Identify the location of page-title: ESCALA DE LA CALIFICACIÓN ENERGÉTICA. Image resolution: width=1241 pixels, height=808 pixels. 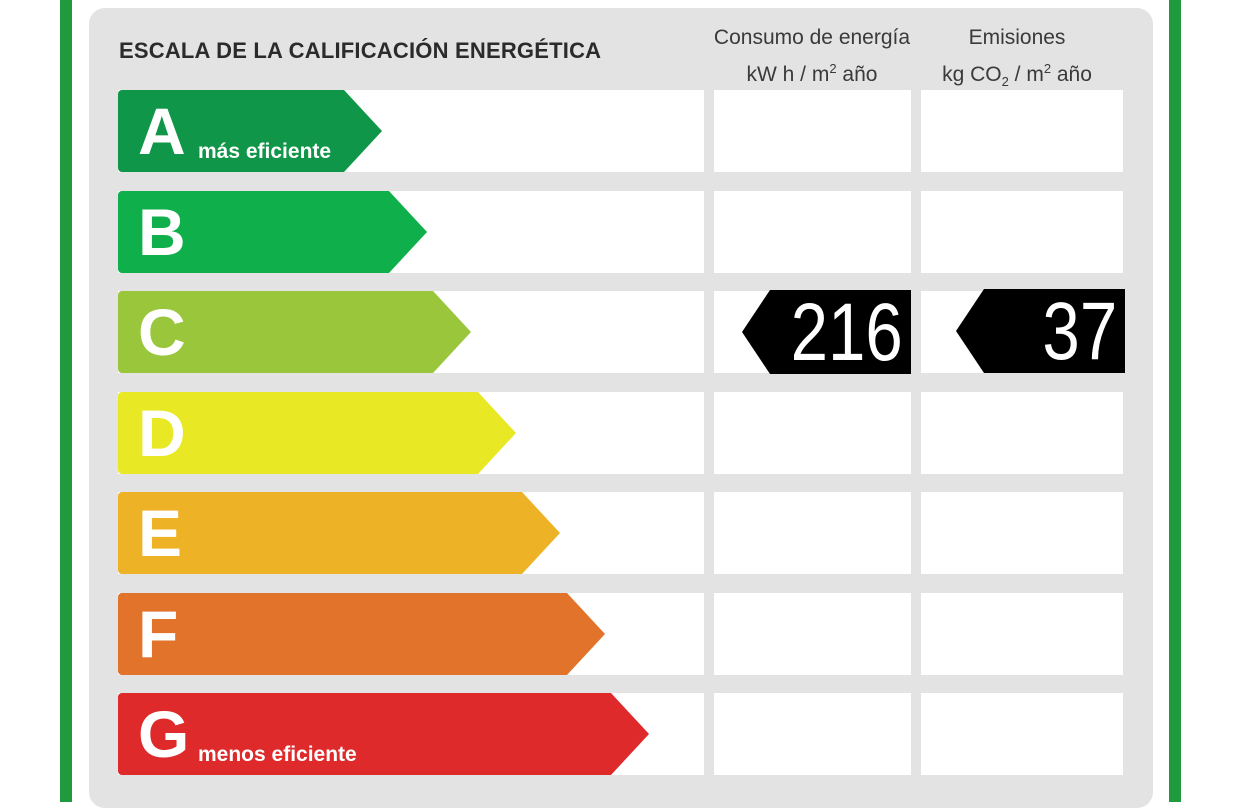
(360, 50).